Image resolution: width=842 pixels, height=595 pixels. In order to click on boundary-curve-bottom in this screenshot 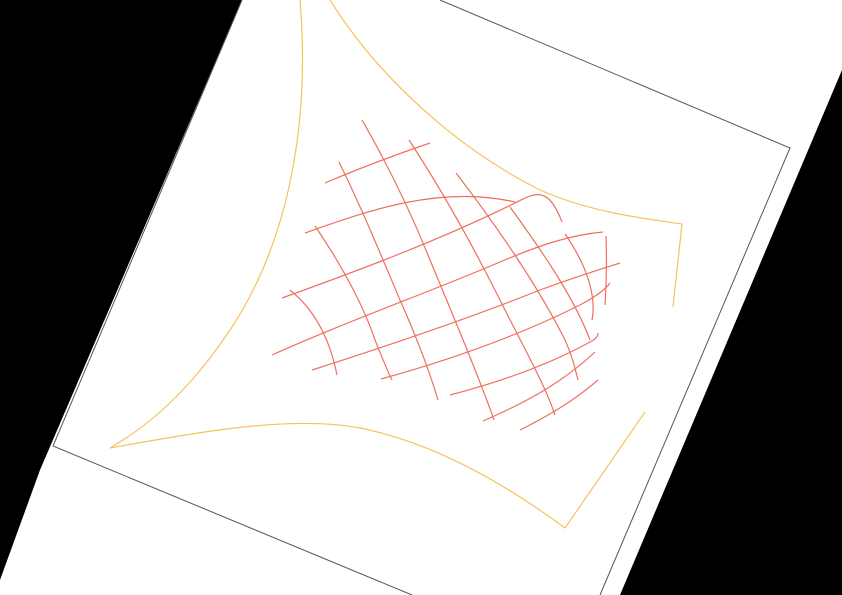, I will do `click(377, 470)`.